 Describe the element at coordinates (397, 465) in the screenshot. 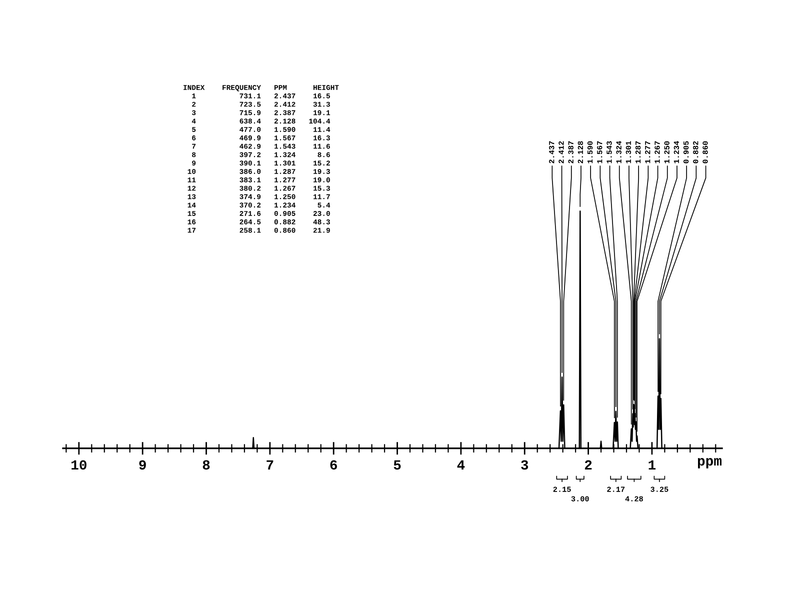

I see `x-tick-label: 5` at that location.